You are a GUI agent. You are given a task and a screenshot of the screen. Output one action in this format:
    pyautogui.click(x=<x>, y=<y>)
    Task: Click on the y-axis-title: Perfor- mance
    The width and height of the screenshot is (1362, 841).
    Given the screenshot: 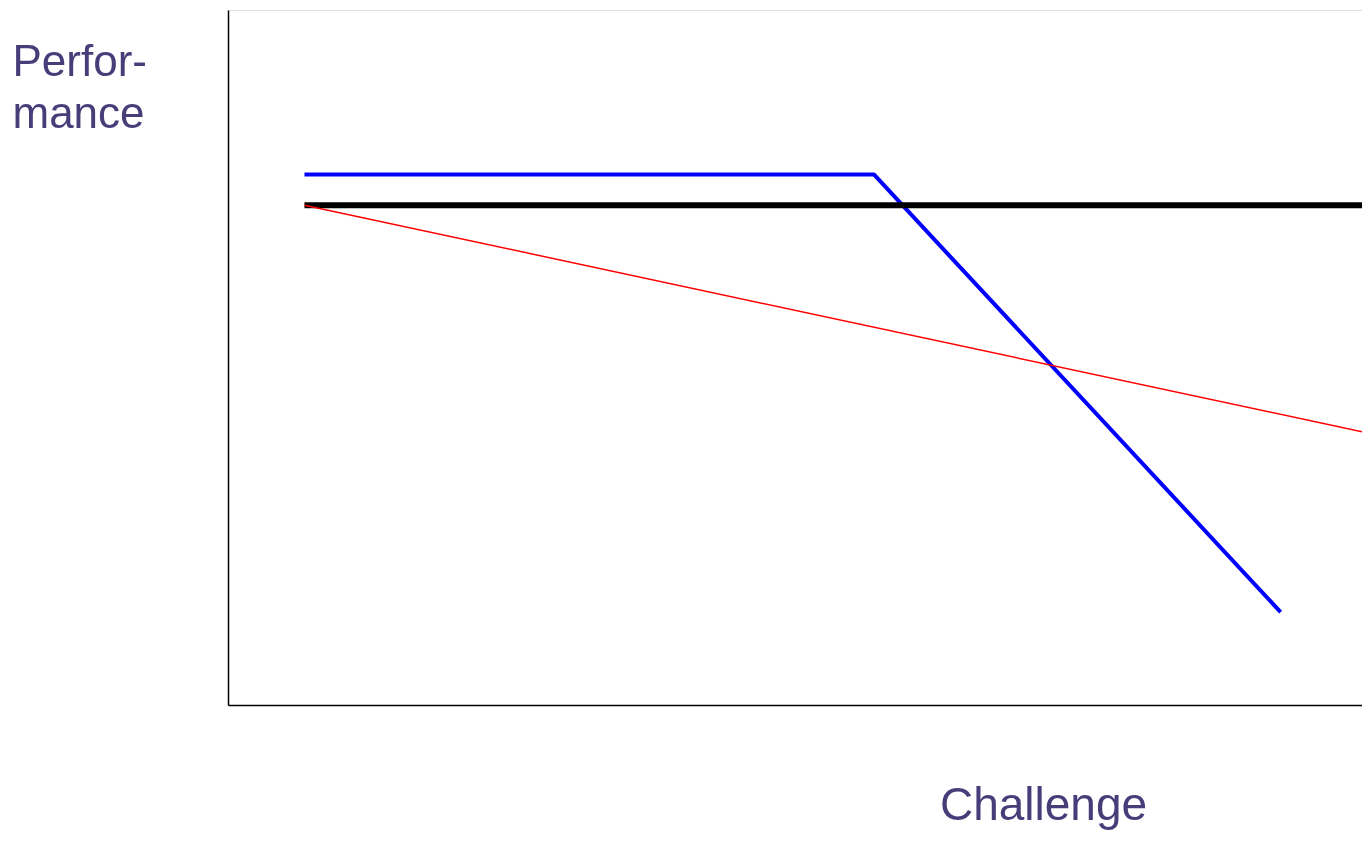 What is the action you would take?
    pyautogui.click(x=79, y=86)
    